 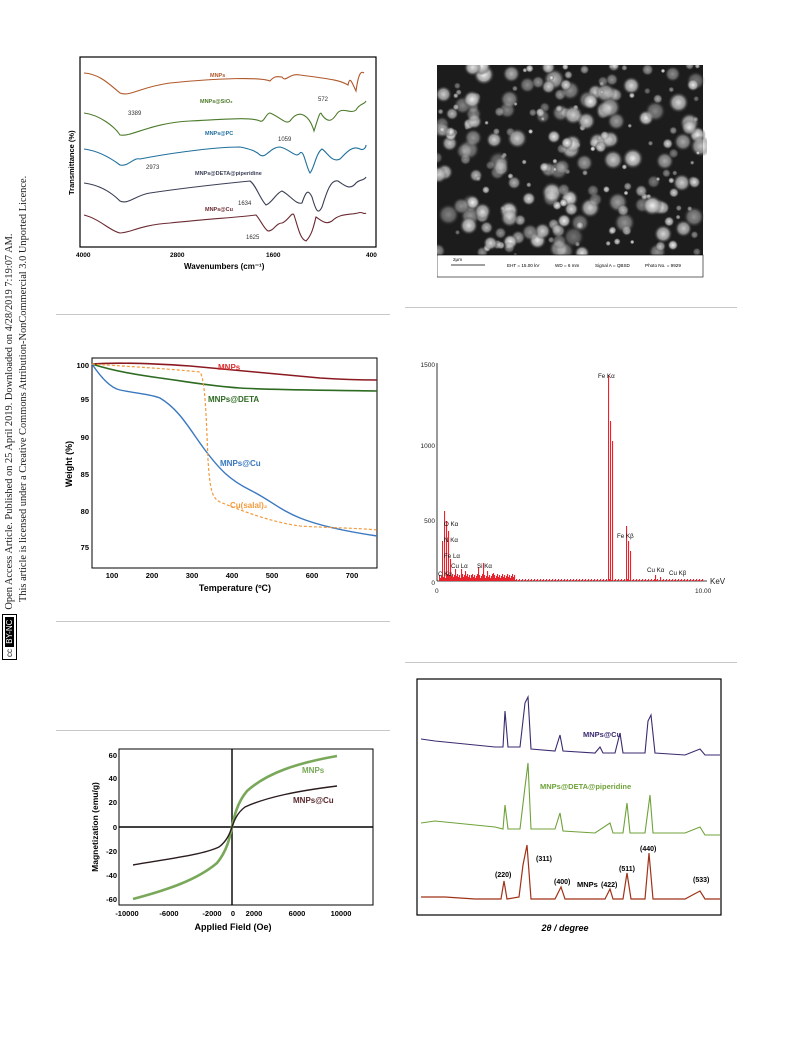 What do you see at coordinates (570, 266) in the screenshot?
I see `sem-info-bar` at bounding box center [570, 266].